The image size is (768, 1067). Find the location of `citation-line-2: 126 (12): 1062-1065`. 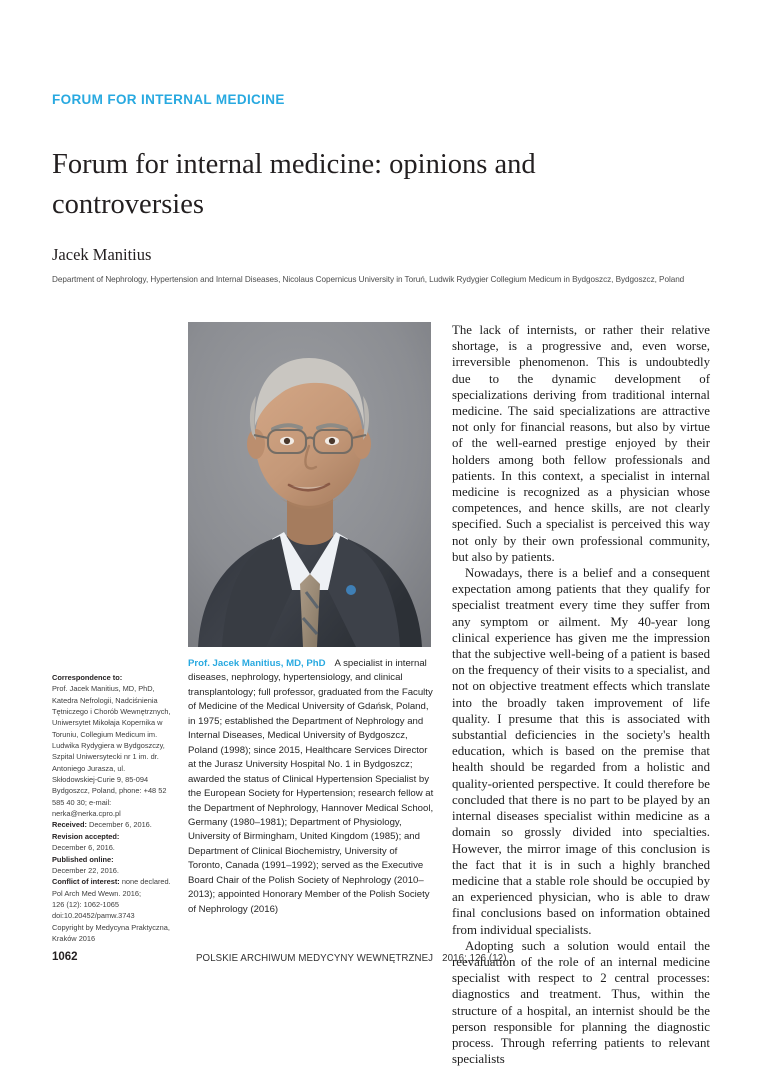

citation-line-2: 126 (12): 1062-1065 is located at coordinates (85, 904).